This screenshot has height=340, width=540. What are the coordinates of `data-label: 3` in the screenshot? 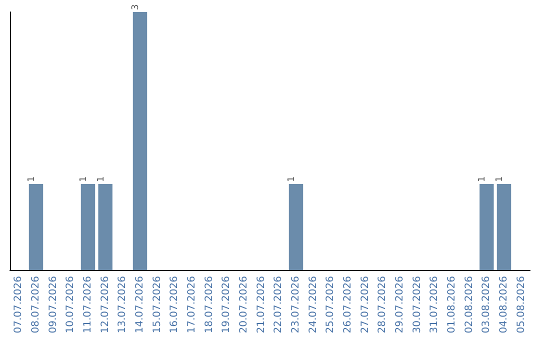 It's located at (136, 7).